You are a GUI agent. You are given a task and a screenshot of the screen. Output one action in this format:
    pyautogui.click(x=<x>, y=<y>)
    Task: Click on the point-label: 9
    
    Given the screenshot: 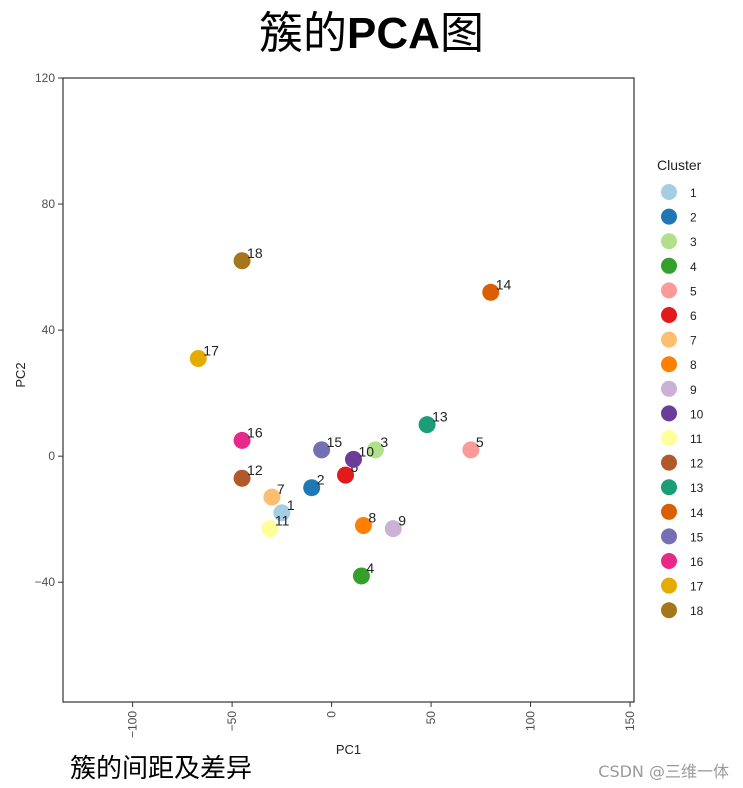 What is the action you would take?
    pyautogui.click(x=402, y=521)
    